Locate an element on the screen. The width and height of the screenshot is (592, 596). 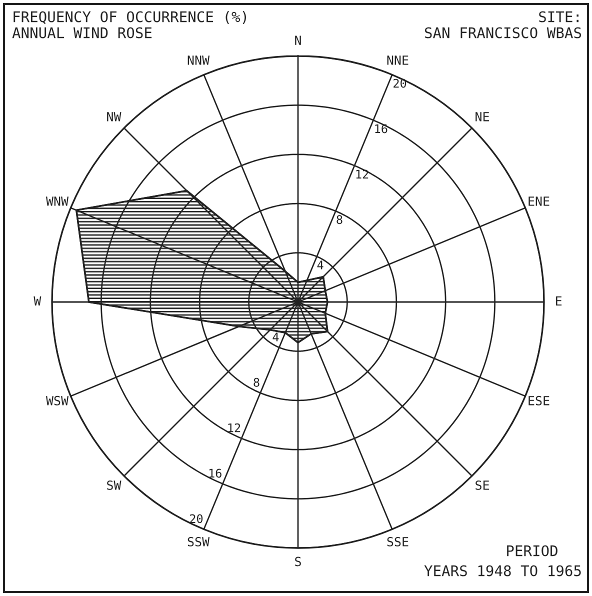
chart-subtitle: ANNUAL WIND ROSE is located at coordinates (82, 32).